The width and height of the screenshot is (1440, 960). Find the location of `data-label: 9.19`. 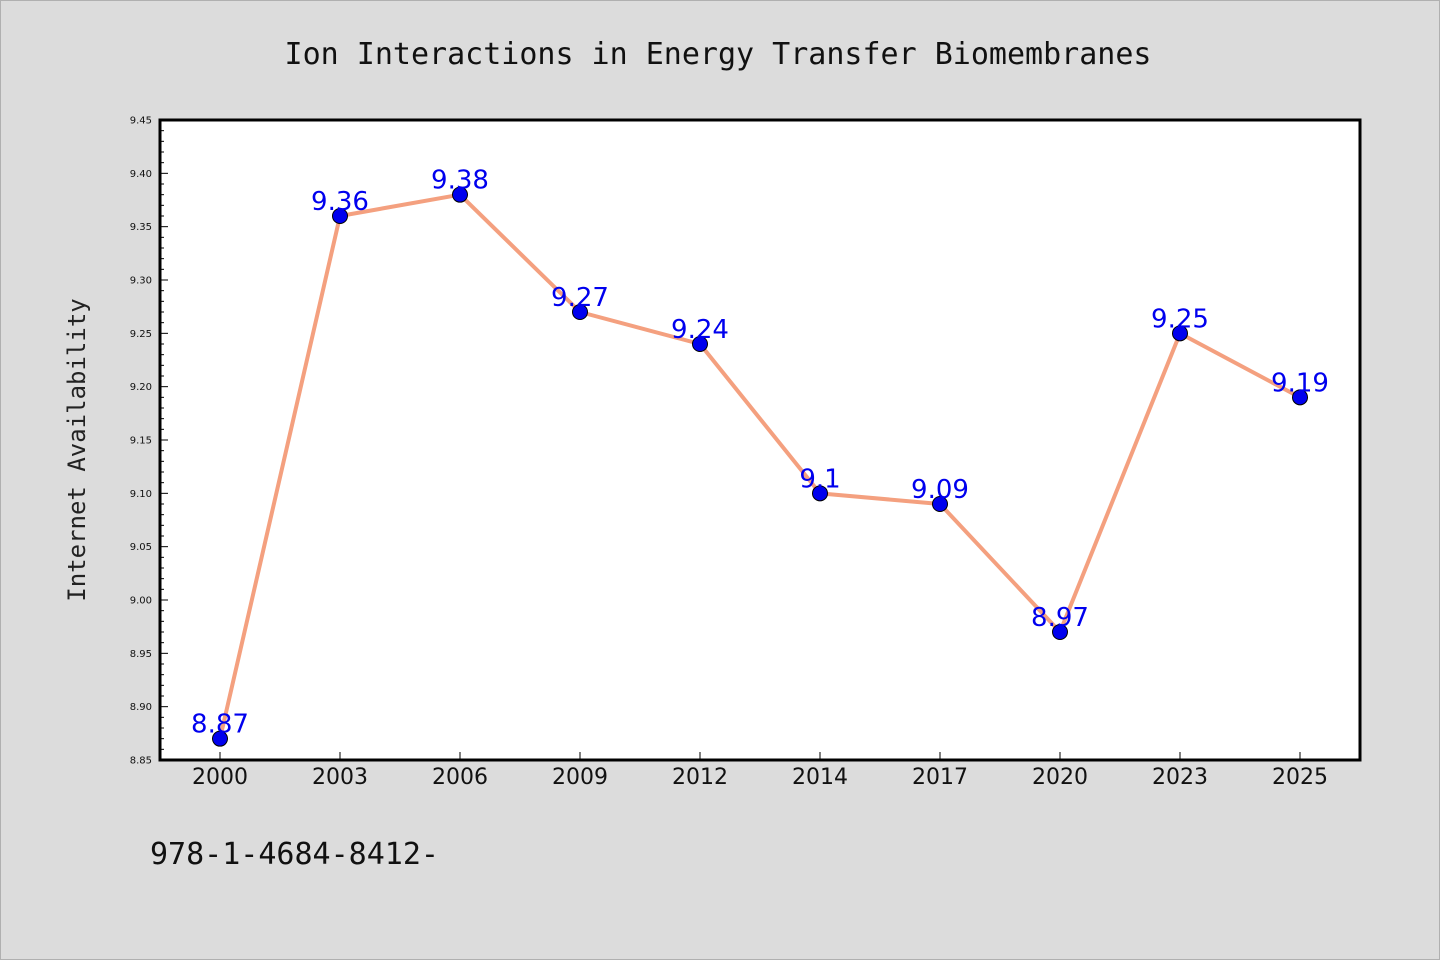

data-label: 9.19 is located at coordinates (1300, 383).